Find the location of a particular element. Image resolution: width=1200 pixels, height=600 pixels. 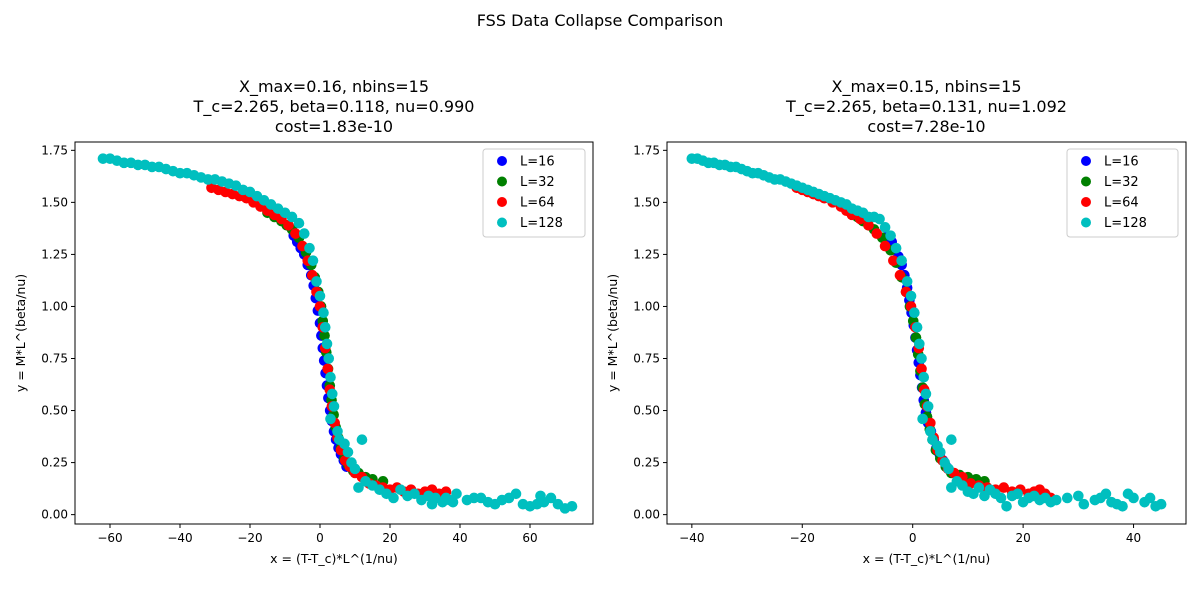

x-tick-label: 20 is located at coordinates (389, 538).